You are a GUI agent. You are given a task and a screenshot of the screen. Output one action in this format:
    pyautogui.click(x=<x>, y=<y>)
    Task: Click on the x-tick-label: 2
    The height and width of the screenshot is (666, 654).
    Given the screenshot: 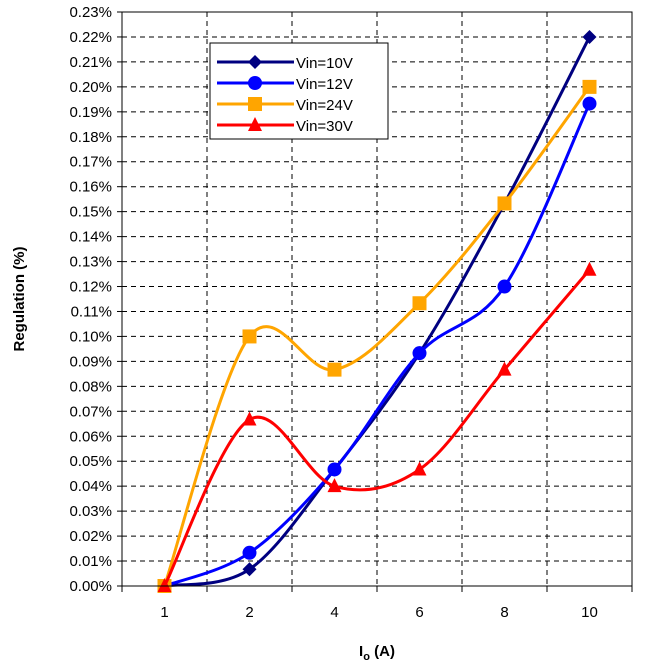 What is the action you would take?
    pyautogui.click(x=249, y=612)
    